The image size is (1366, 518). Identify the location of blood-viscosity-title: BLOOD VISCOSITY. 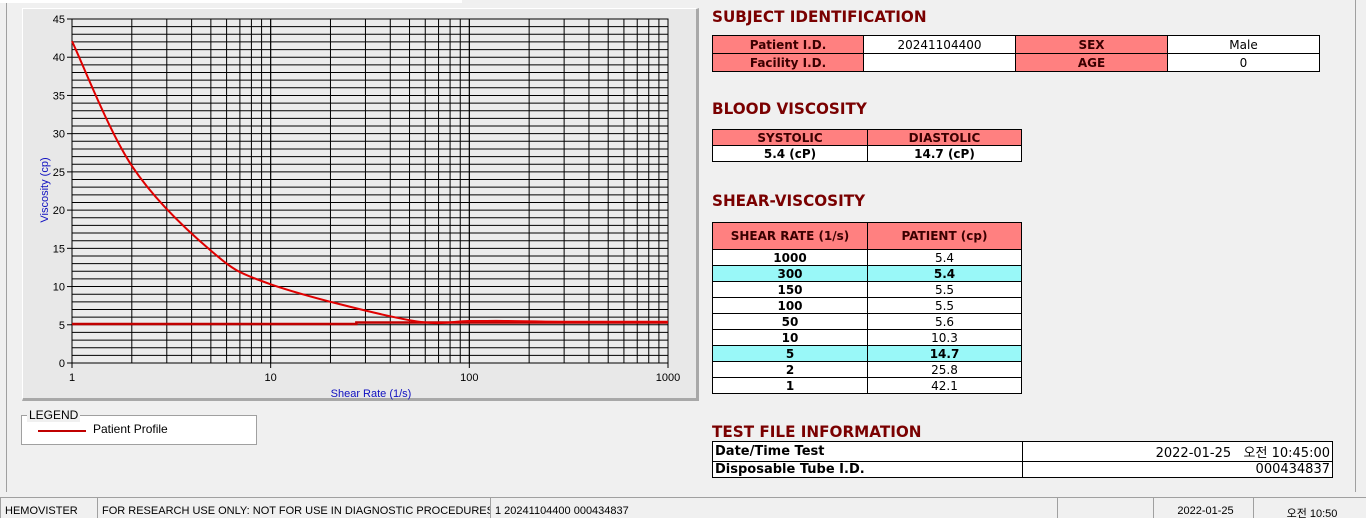
(789, 108).